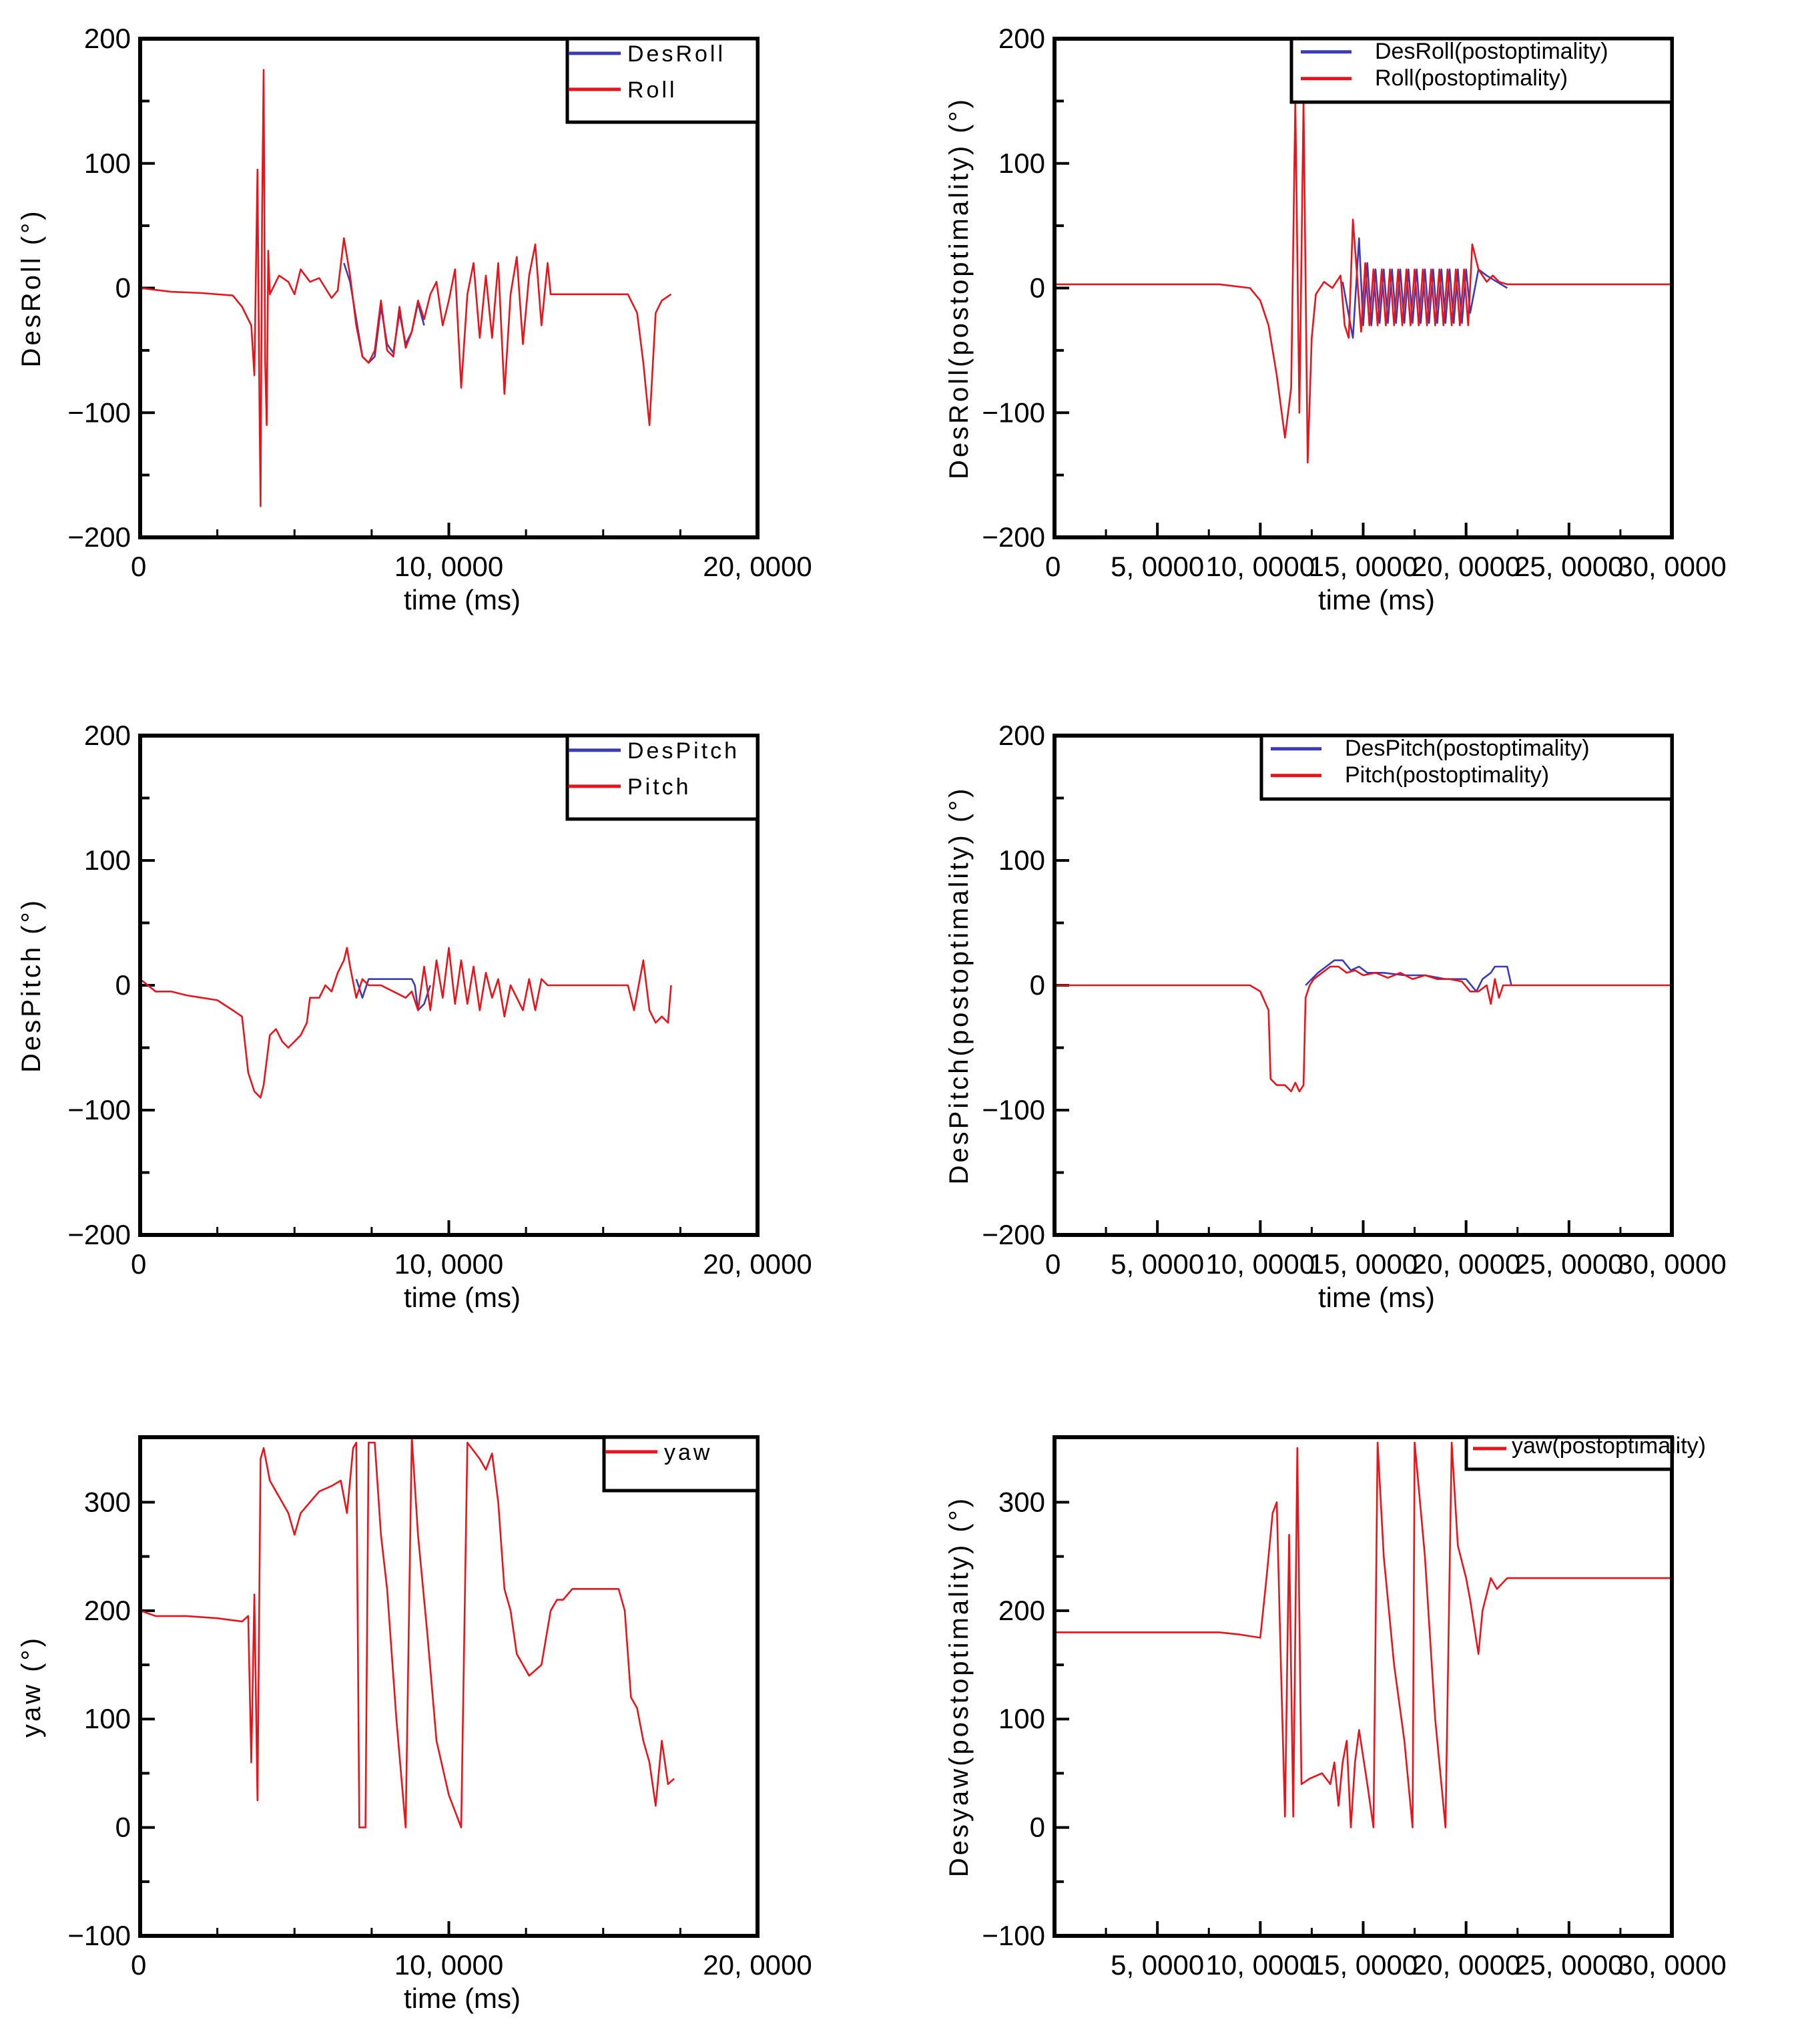  What do you see at coordinates (1447, 775) in the screenshot?
I see `legend-entry: Pitch(postoptimality)` at bounding box center [1447, 775].